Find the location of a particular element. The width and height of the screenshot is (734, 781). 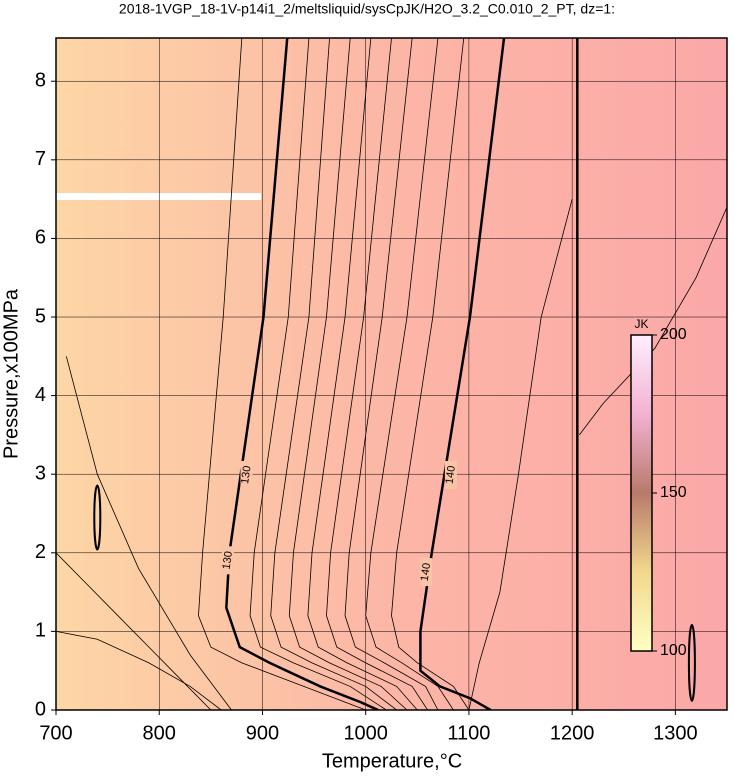

x-tick-label: 800 is located at coordinates (159, 733).